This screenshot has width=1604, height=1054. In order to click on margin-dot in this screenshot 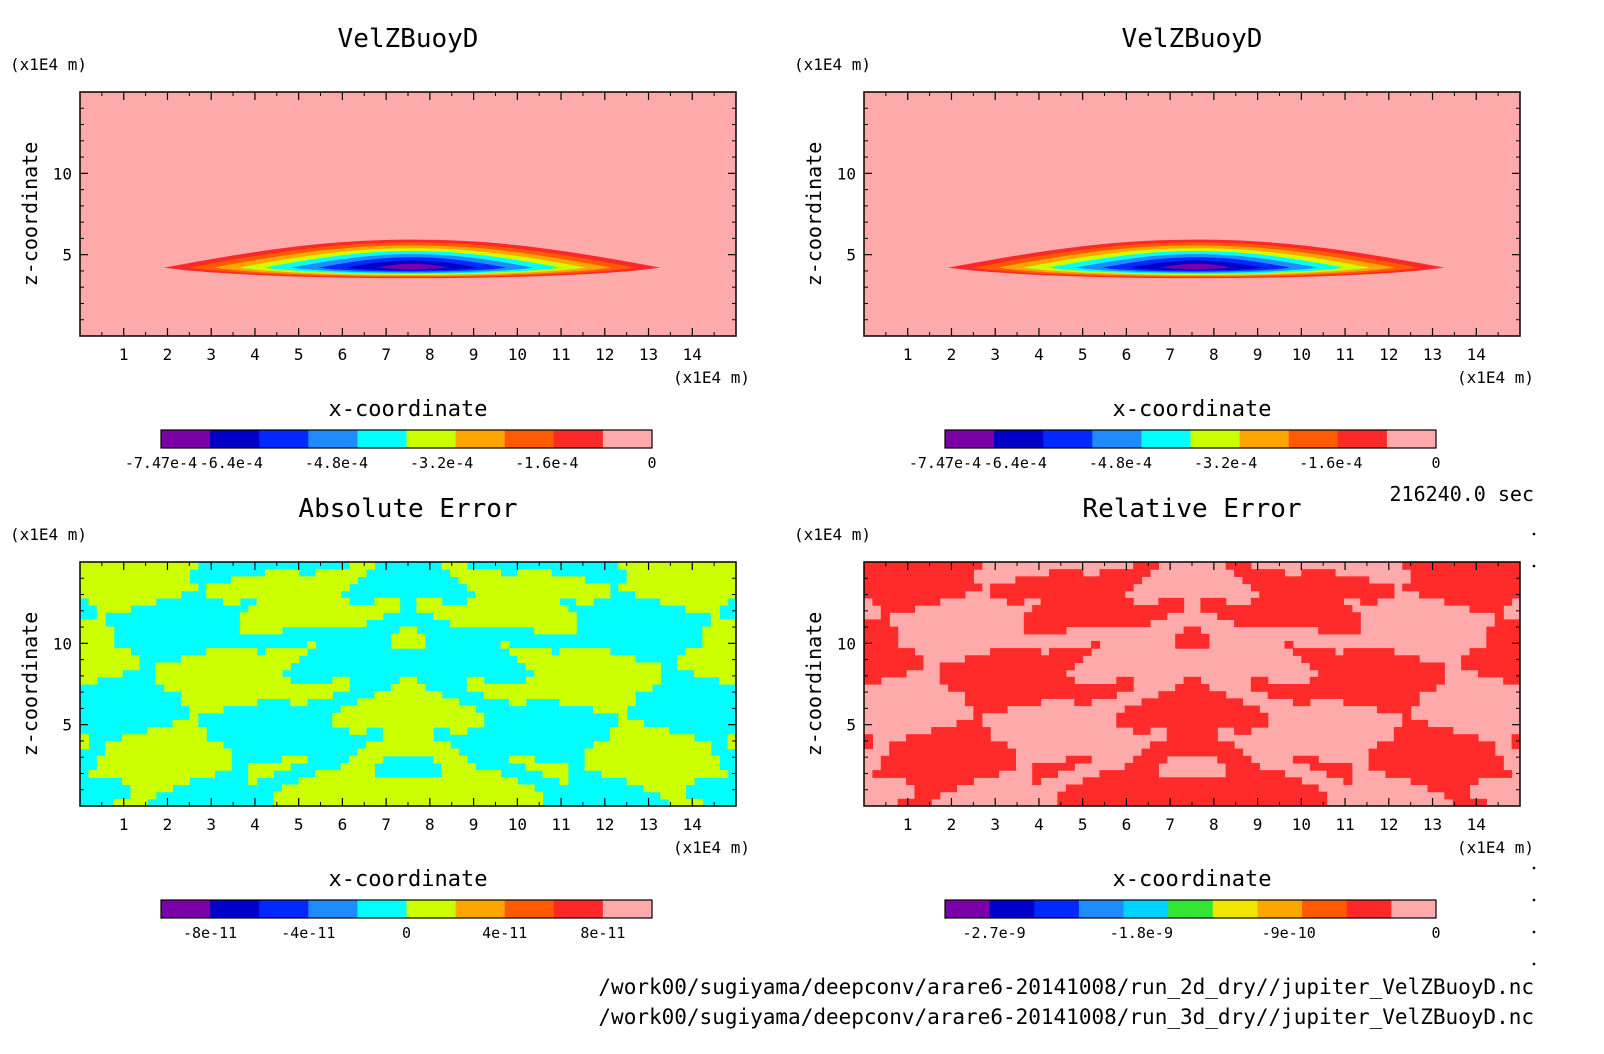, I will do `click(1534, 868)`.